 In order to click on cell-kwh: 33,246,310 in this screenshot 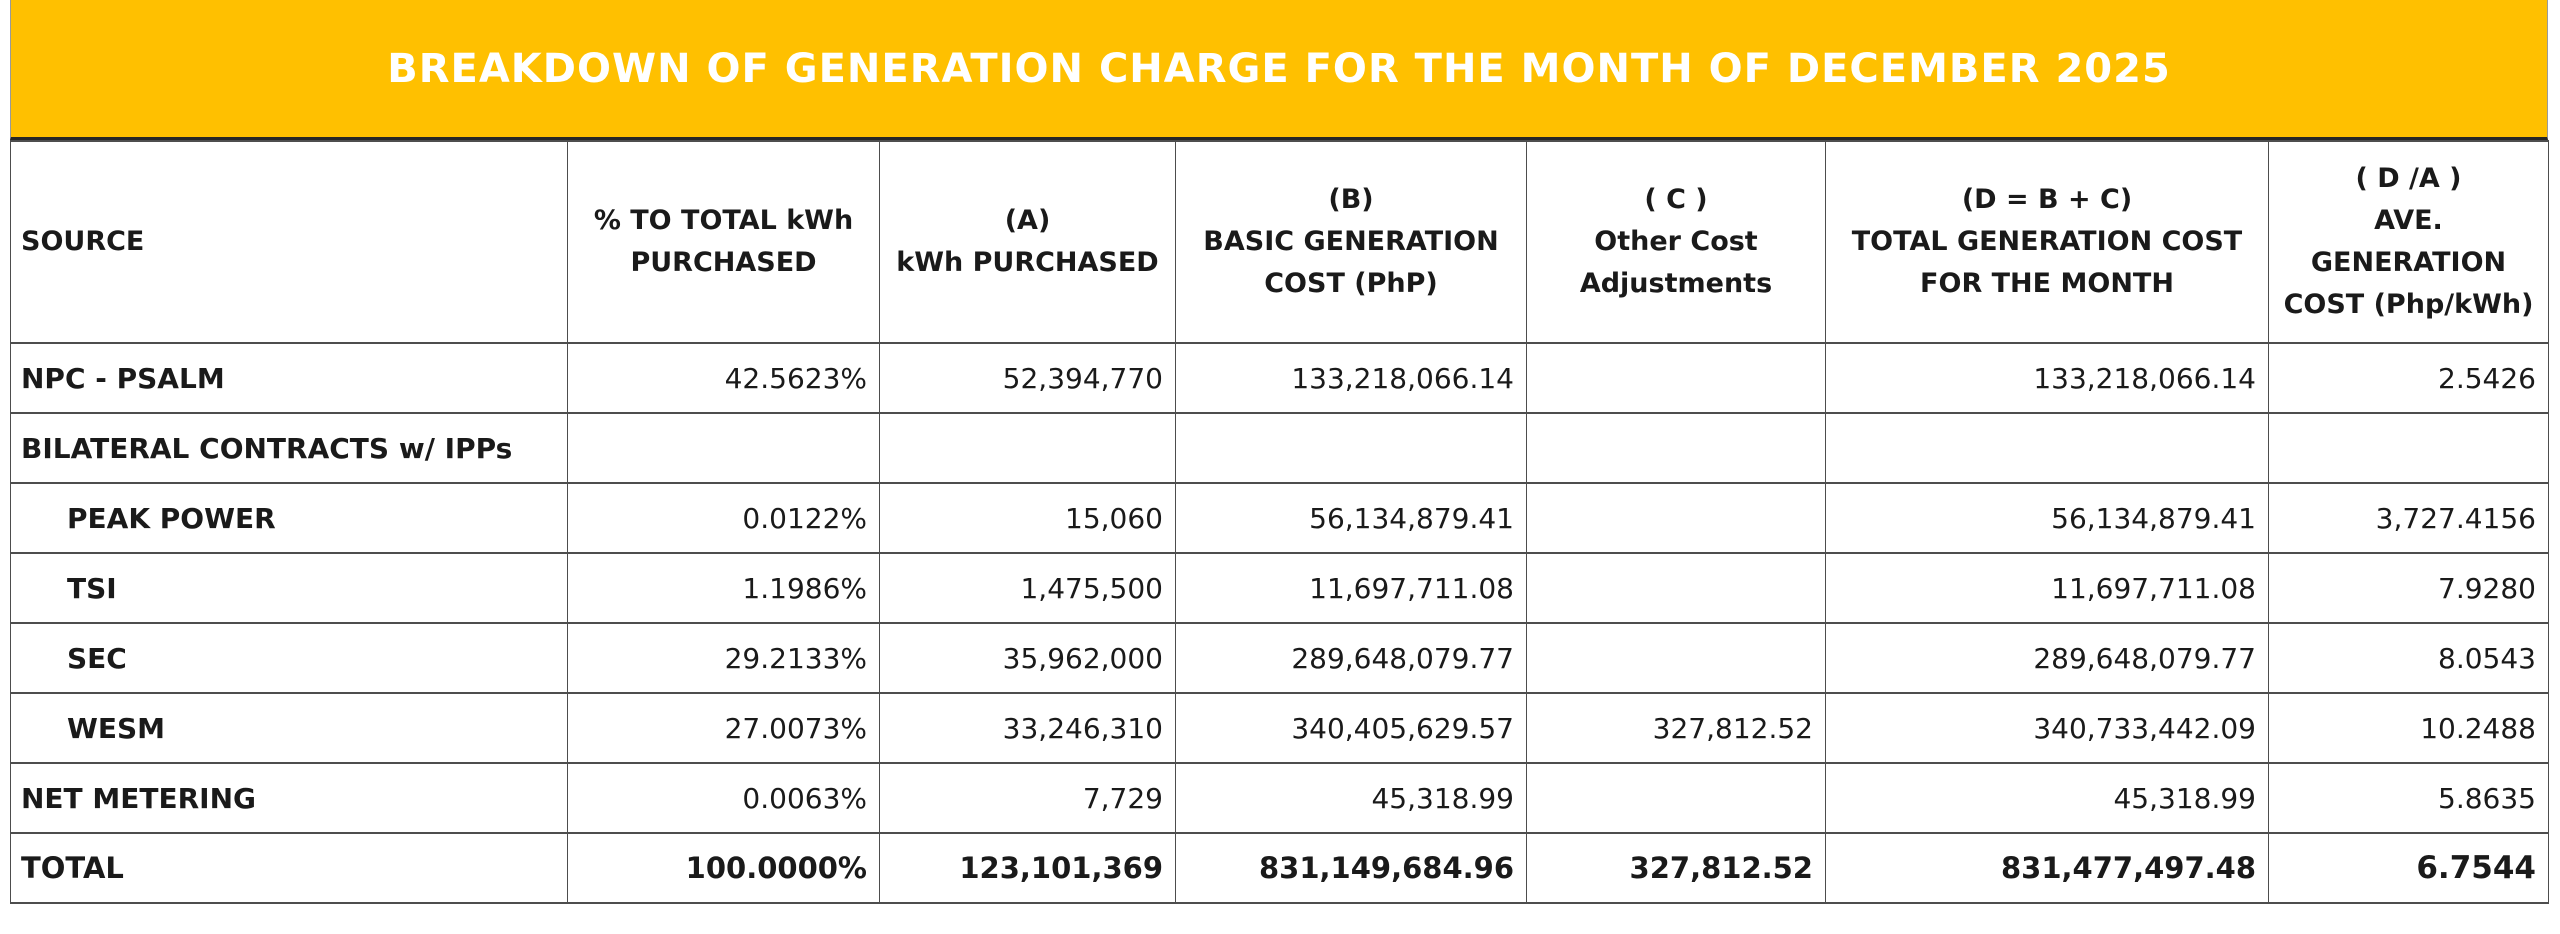, I will do `click(1027, 728)`.